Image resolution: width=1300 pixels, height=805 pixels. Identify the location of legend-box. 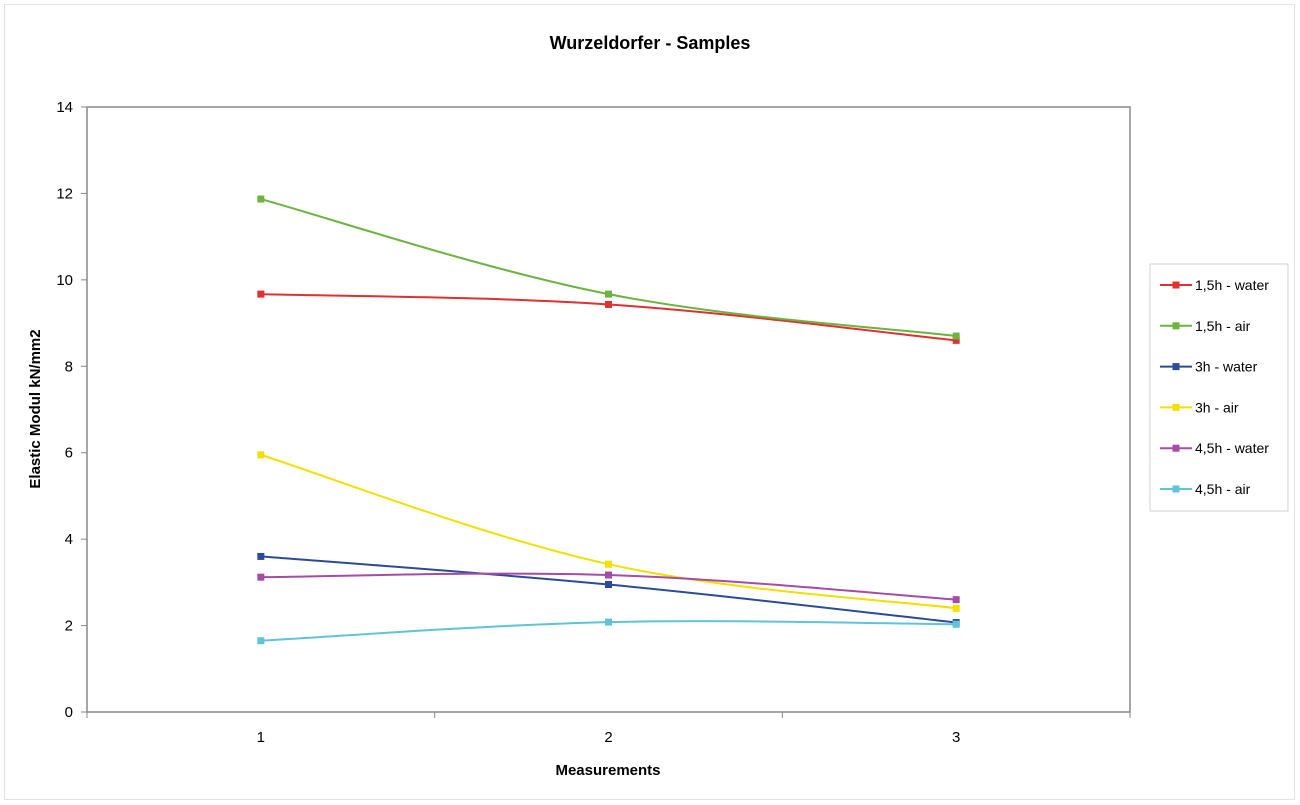
(1219, 387).